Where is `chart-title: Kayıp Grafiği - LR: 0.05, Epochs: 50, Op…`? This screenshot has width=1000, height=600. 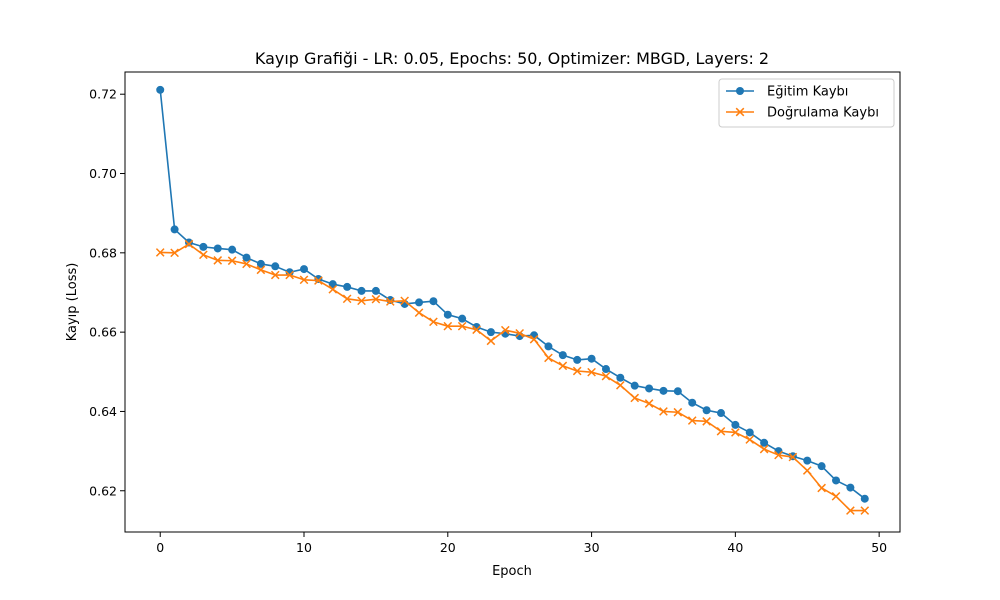
chart-title: Kayıp Grafiği - LR: 0.05, Epochs: 50, Op… is located at coordinates (512, 58).